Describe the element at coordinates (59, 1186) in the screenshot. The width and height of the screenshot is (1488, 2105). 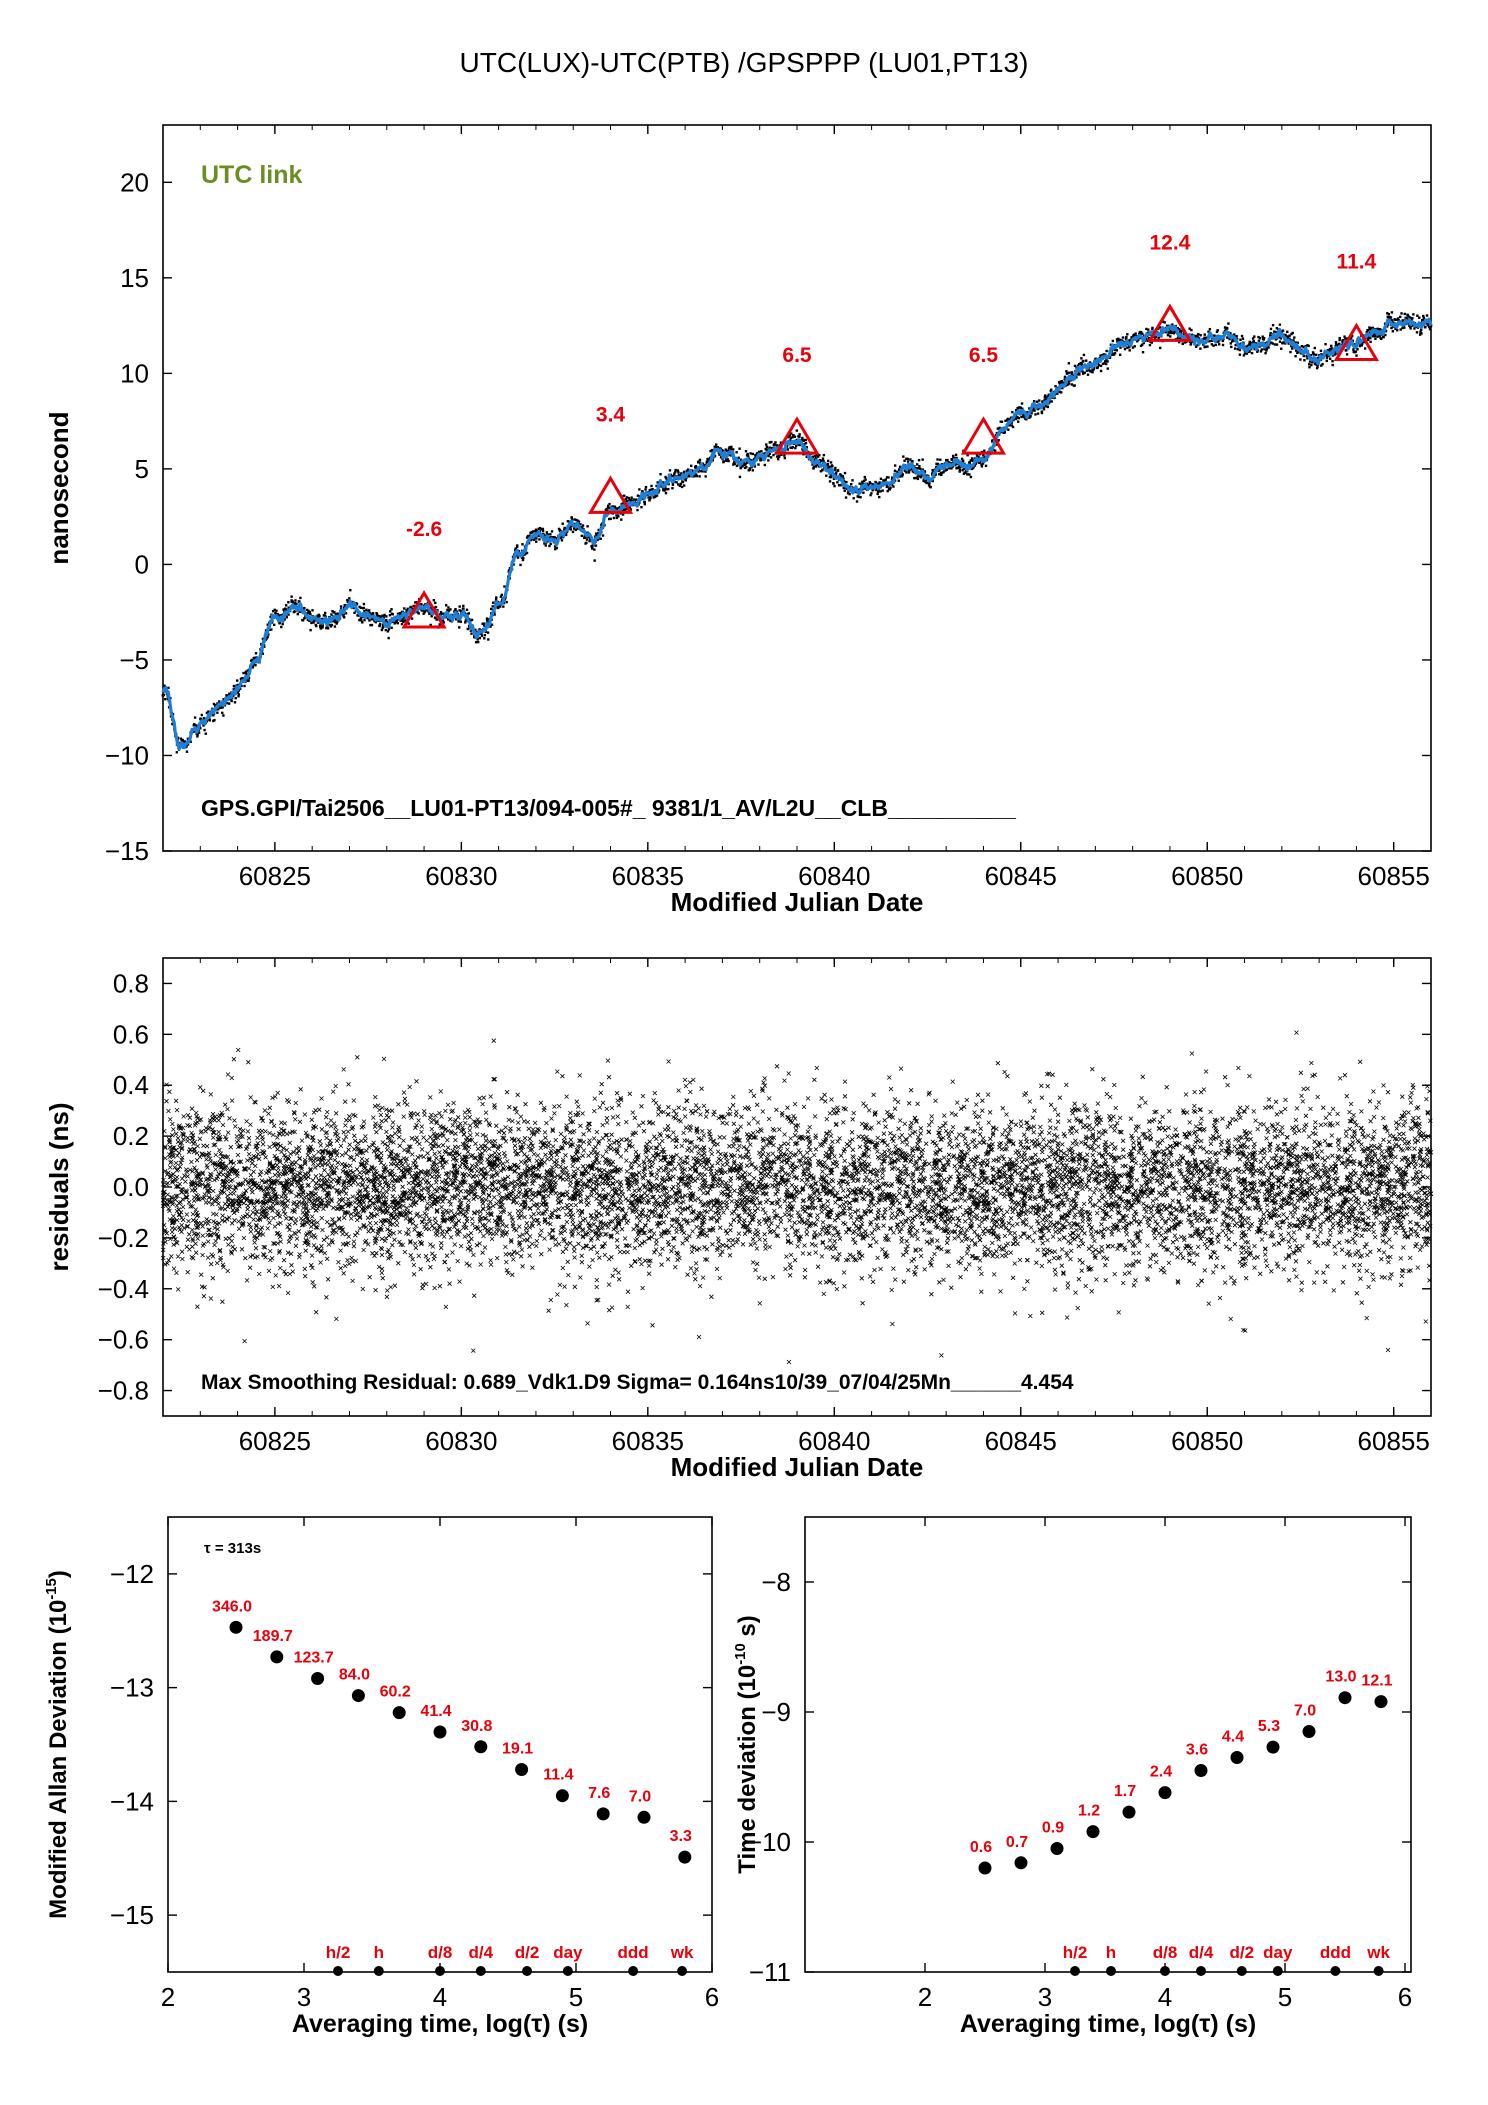
I see `y-axis-label: residuals (ns)` at that location.